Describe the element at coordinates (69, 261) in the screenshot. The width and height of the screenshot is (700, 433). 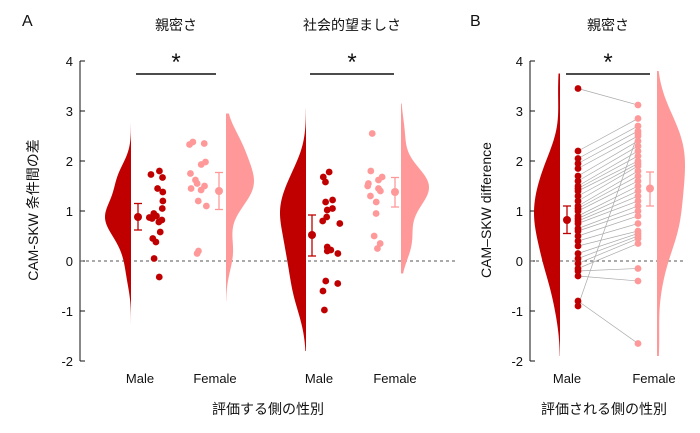
I see `panel-a-ytick-label-0: 0` at that location.